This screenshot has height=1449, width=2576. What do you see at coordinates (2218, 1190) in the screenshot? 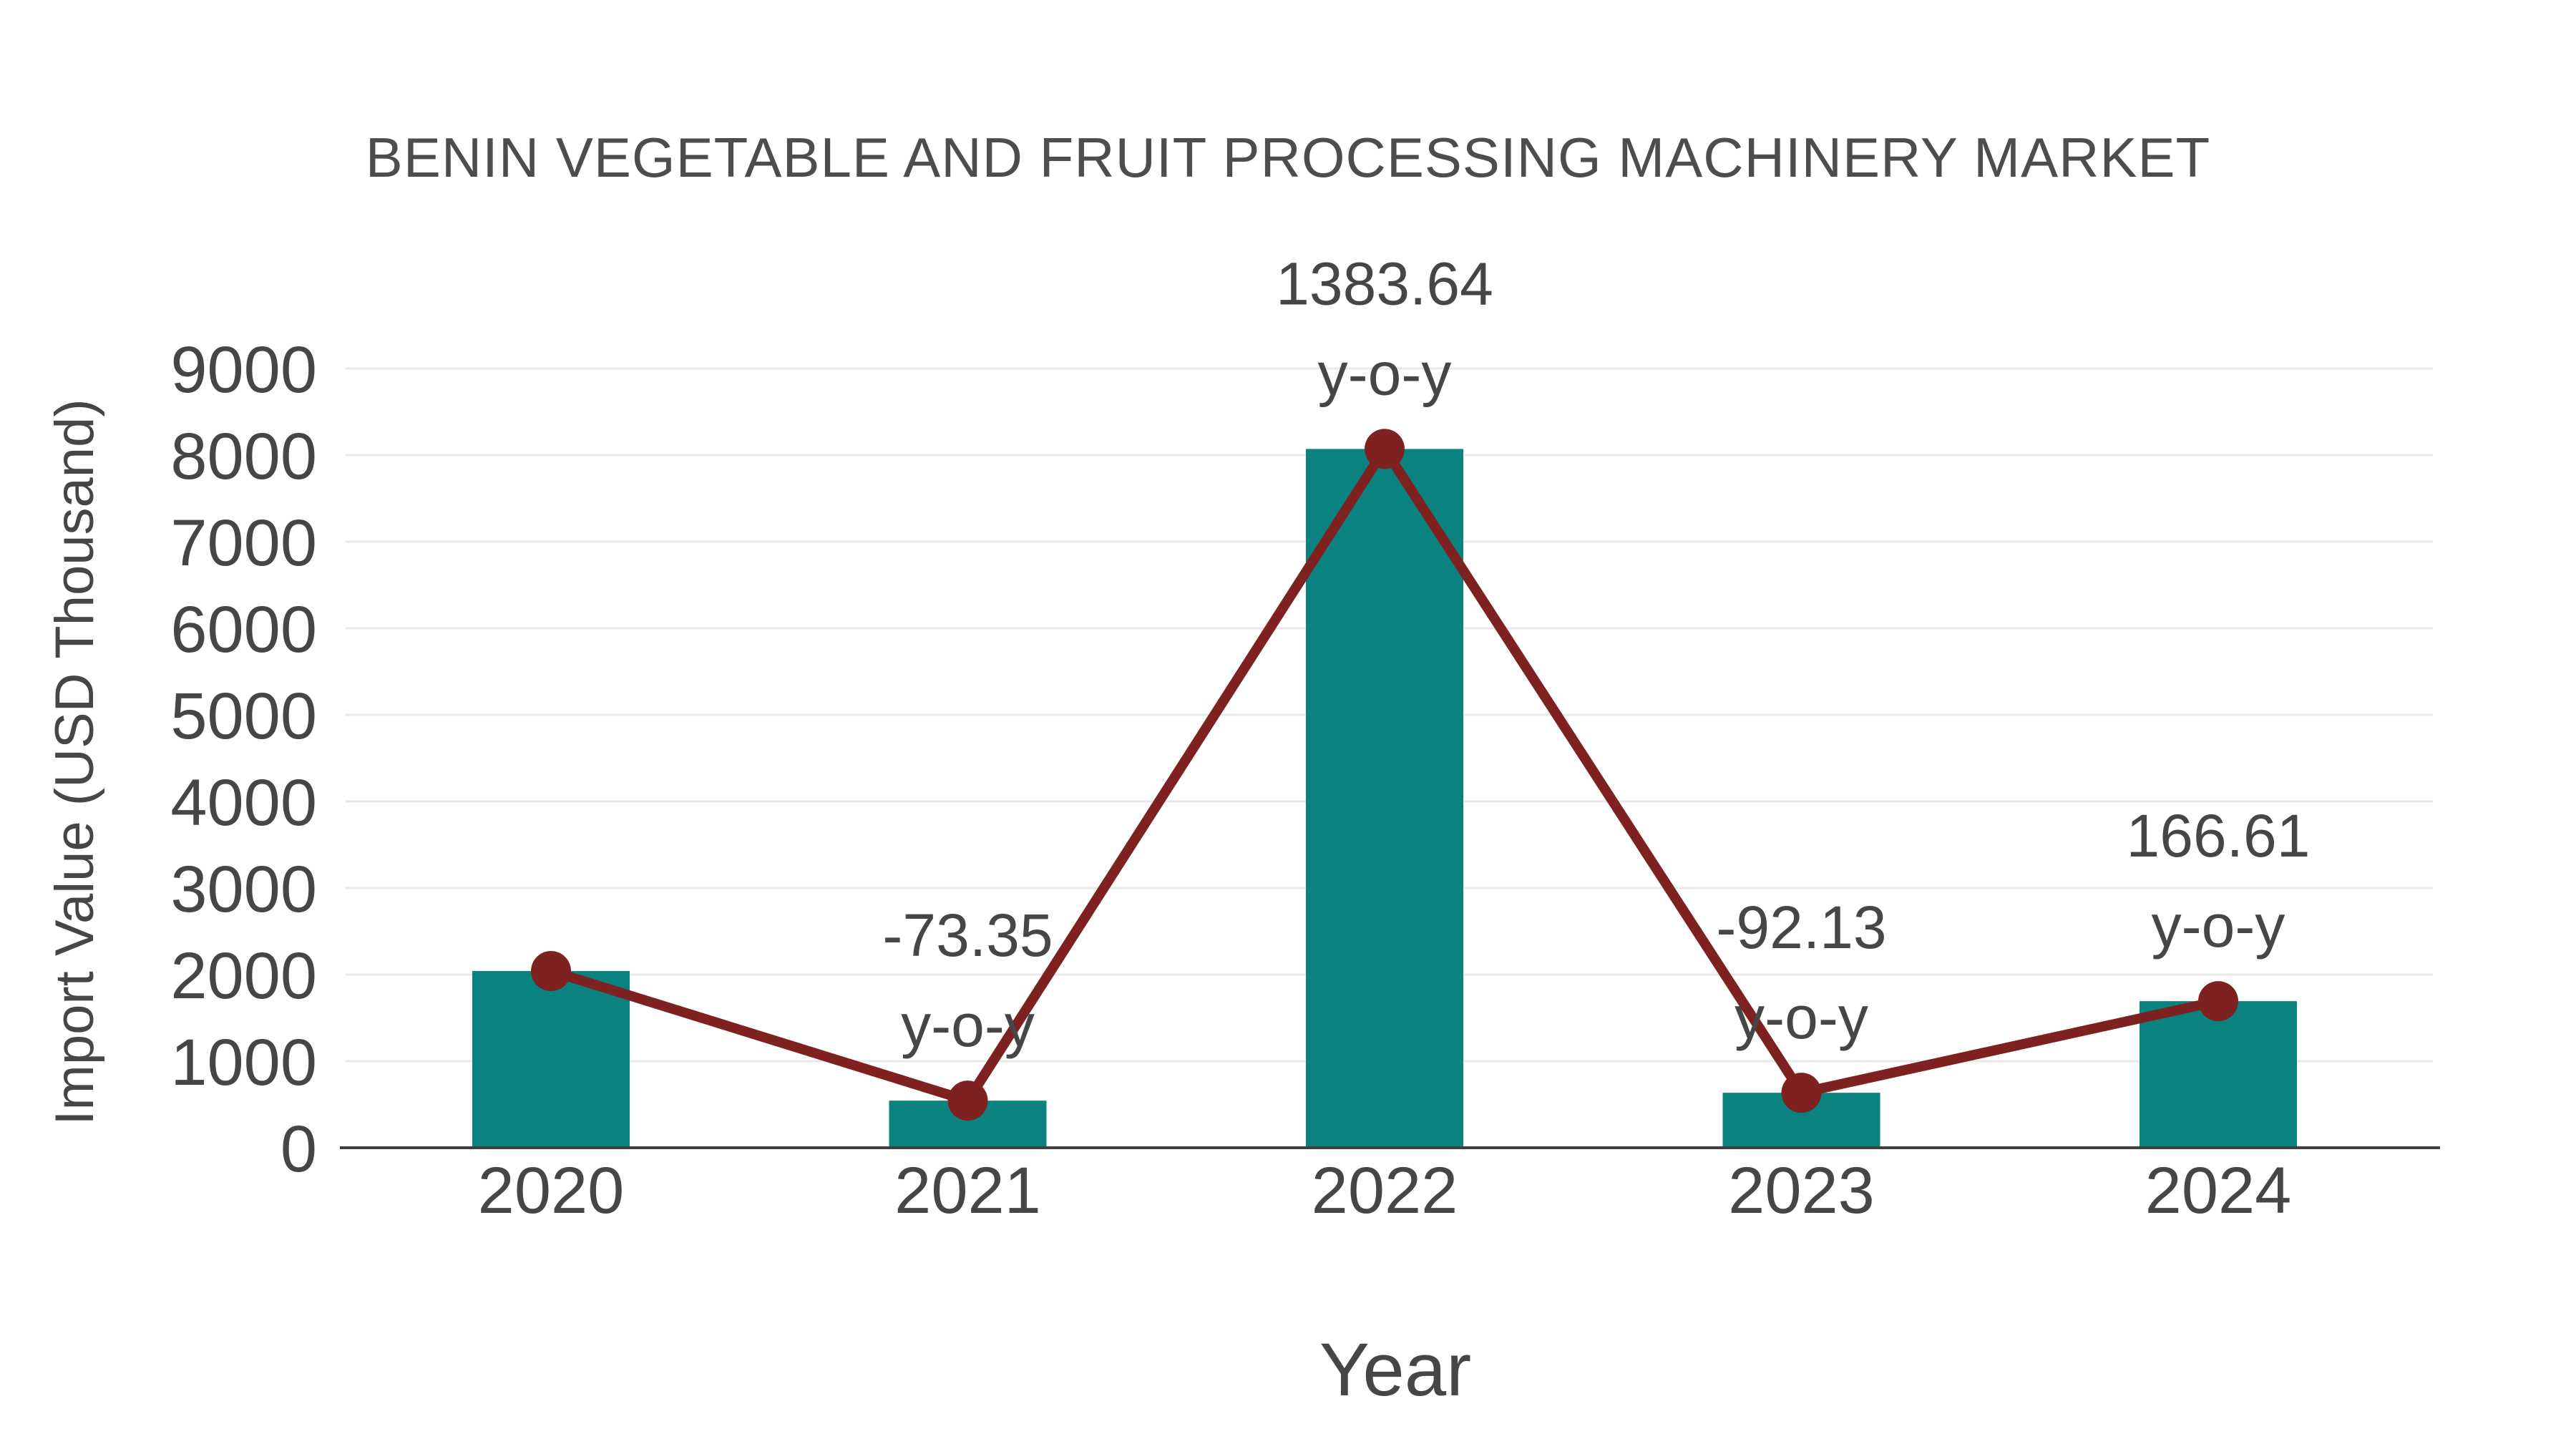
I see `x-tick-label: 2024` at bounding box center [2218, 1190].